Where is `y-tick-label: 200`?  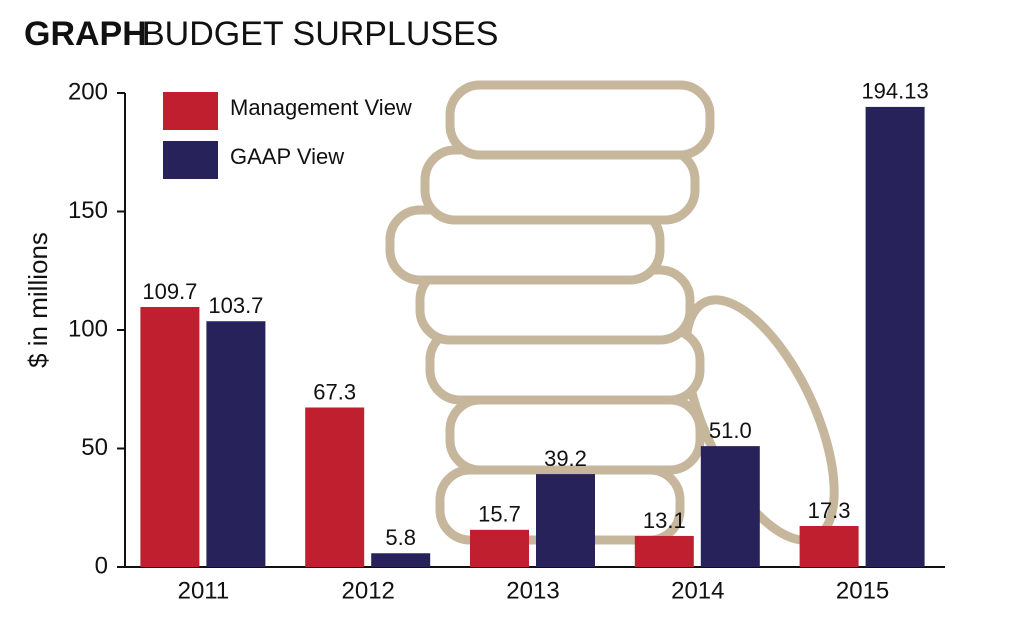 y-tick-label: 200 is located at coordinates (88, 91).